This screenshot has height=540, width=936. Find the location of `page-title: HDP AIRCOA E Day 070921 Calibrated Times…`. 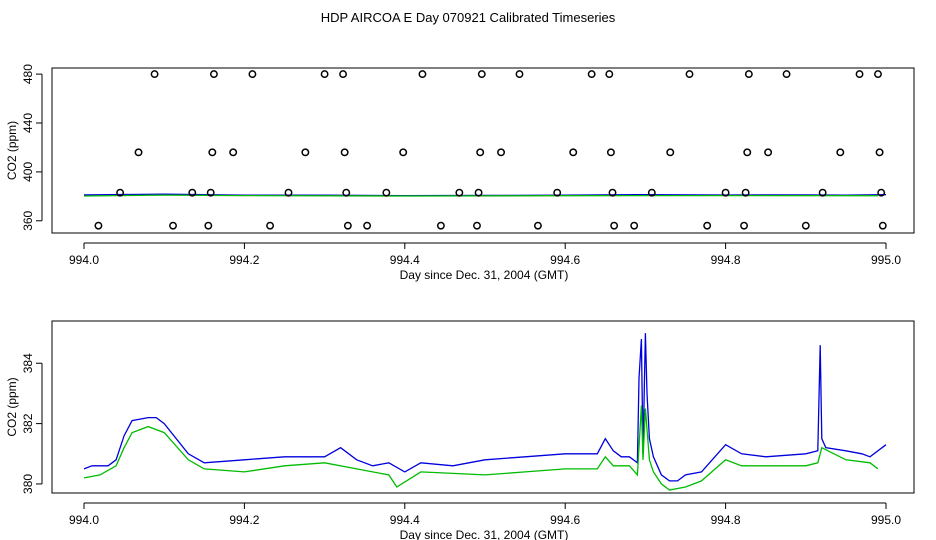

page-title: HDP AIRCOA E Day 070921 Calibrated Times… is located at coordinates (468, 17).